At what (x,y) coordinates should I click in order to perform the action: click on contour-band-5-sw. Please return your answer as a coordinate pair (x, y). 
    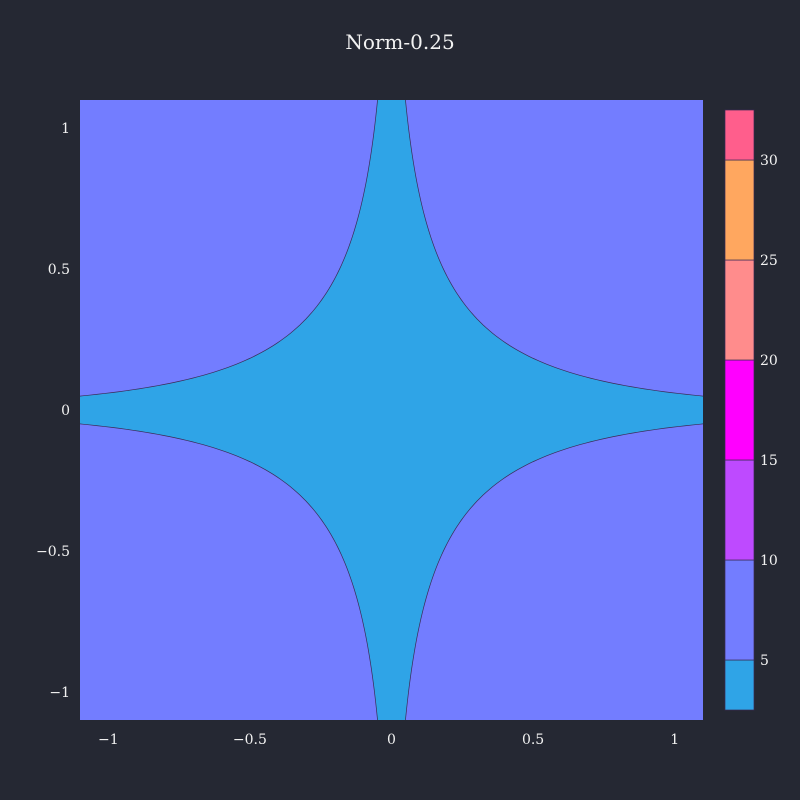
    Looking at the image, I should click on (229, 571).